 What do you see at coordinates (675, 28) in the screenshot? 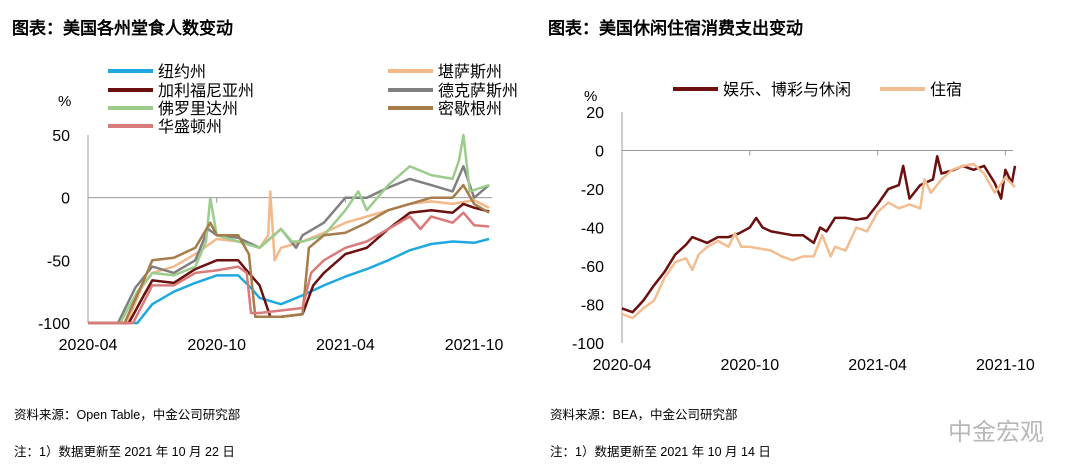
I see `right-chart-title: 图表：美国休闲住宿消费支出变动` at bounding box center [675, 28].